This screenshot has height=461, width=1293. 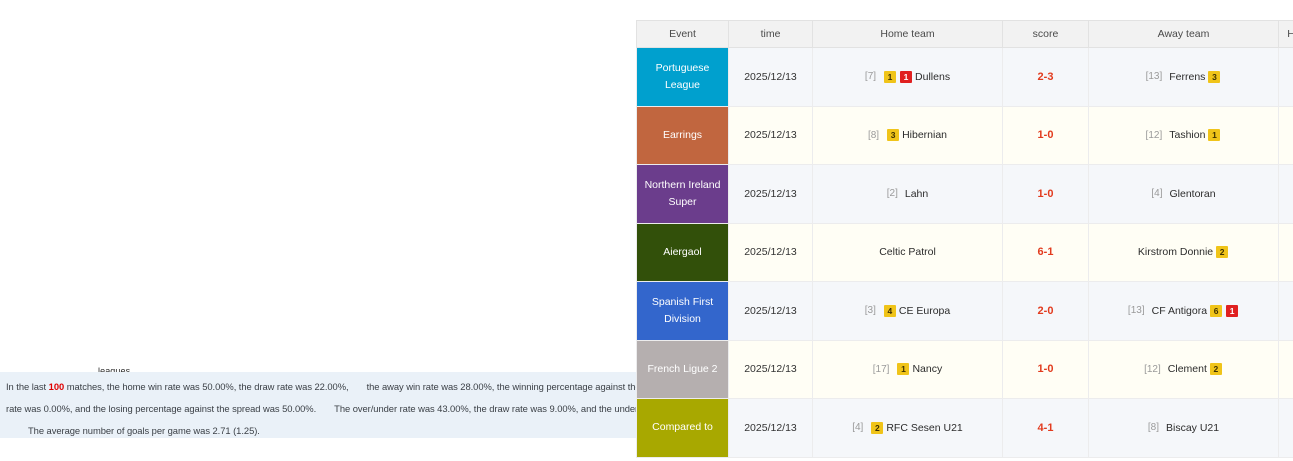 What do you see at coordinates (933, 76) in the screenshot?
I see `home-team-name: Dullens` at bounding box center [933, 76].